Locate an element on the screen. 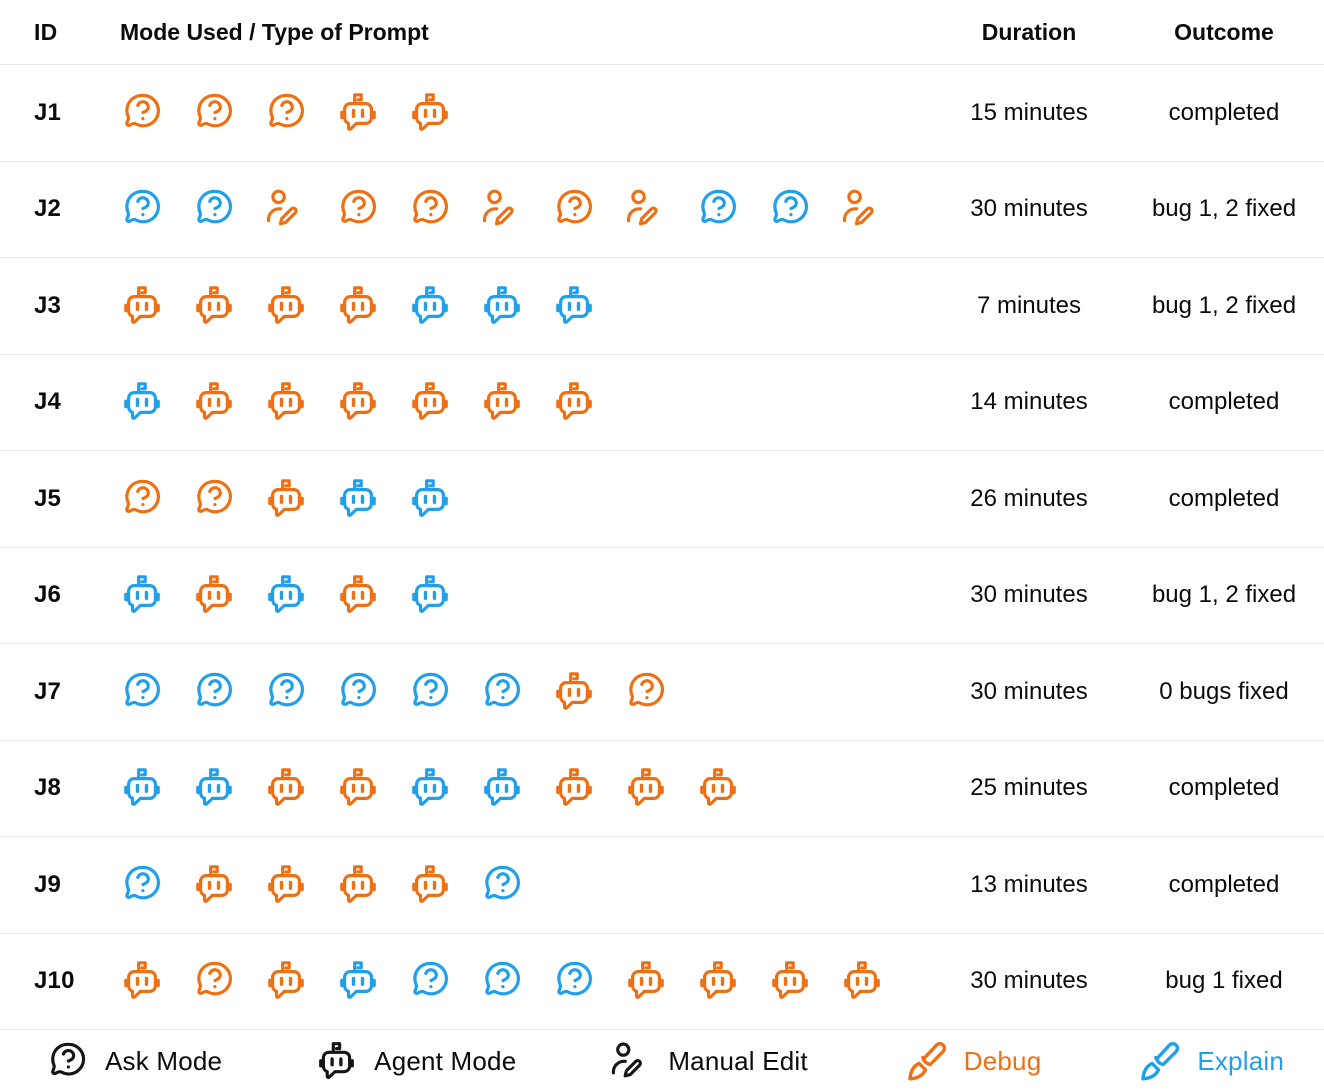 This screenshot has width=1324, height=1092. session-id: J4 is located at coordinates (48, 402).